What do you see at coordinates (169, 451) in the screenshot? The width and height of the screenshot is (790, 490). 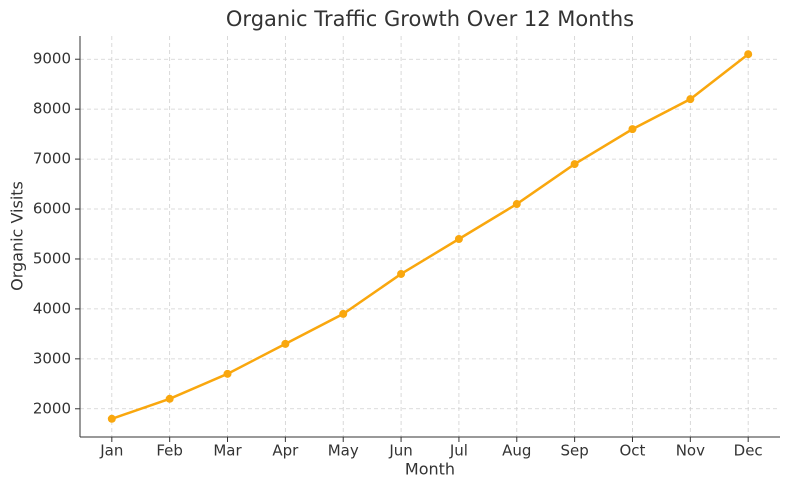 I see `x-tick-label: Feb` at bounding box center [169, 451].